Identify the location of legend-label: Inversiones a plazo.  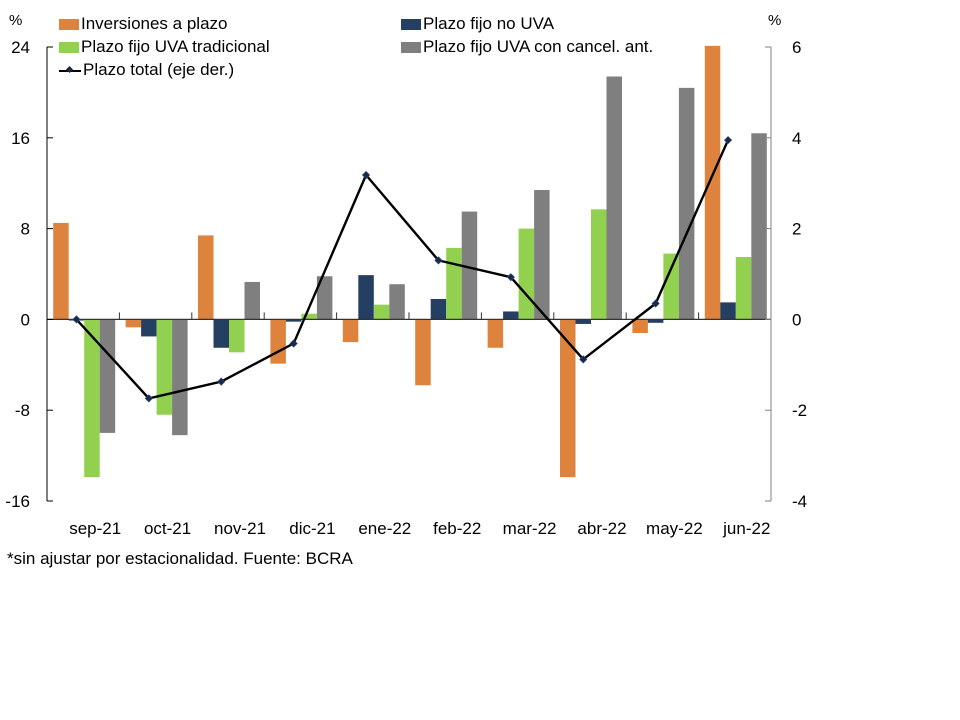
(154, 23).